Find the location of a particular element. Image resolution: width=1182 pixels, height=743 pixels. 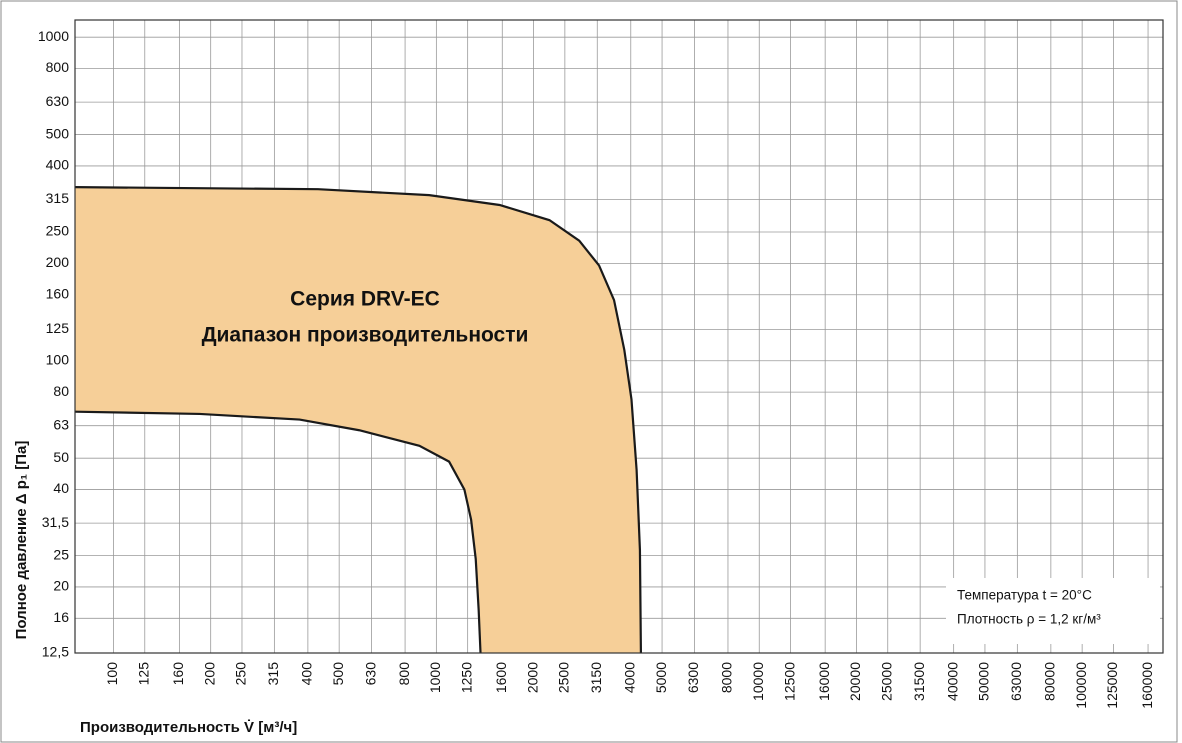

y-tick-label: 160 is located at coordinates (58, 293).